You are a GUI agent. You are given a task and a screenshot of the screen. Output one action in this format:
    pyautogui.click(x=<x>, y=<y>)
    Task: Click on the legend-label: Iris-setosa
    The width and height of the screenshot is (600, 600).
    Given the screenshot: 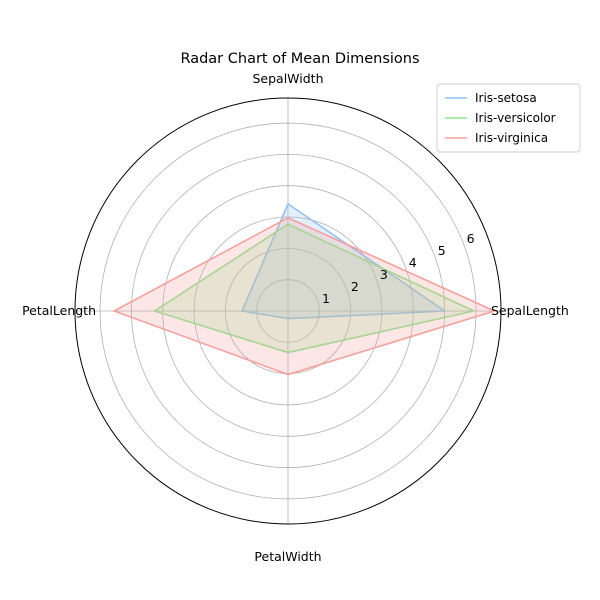 What is the action you would take?
    pyautogui.click(x=506, y=98)
    